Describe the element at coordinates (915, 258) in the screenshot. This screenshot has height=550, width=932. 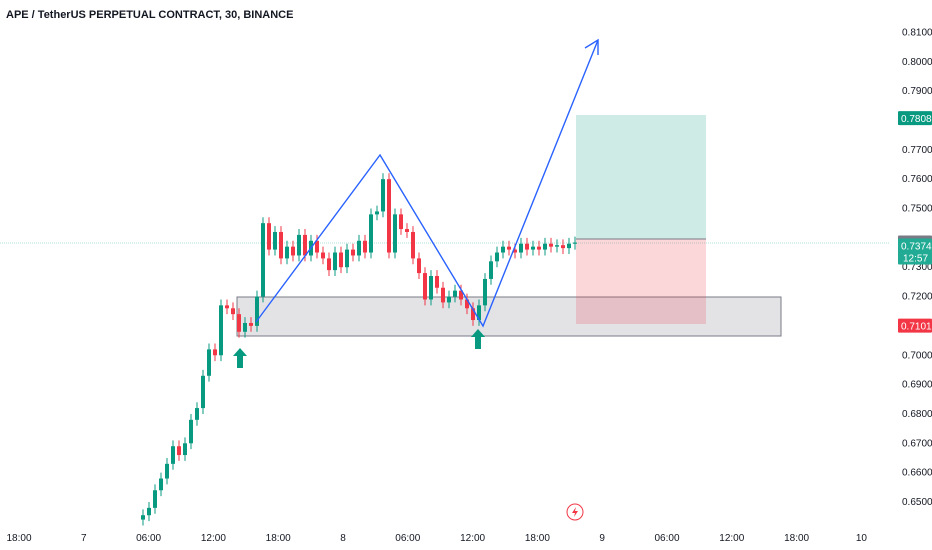
I see `current-price-countdown: 12:57` at that location.